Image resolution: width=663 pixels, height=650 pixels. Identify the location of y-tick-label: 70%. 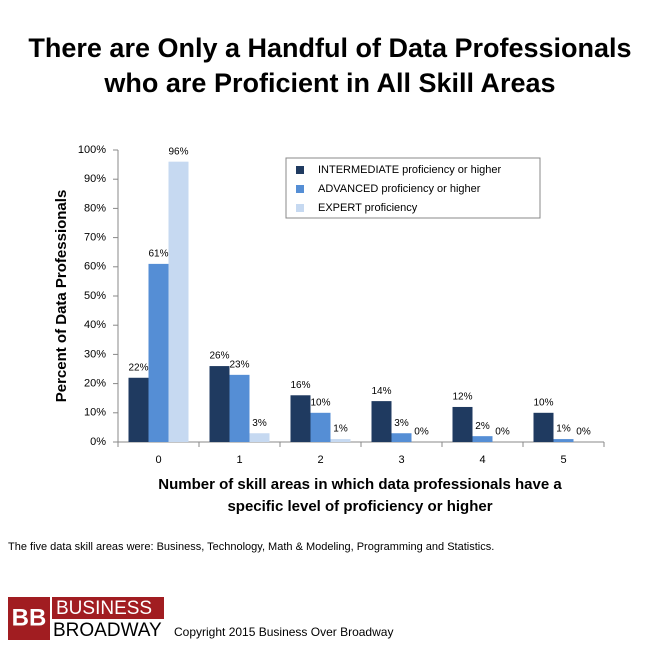
(95, 238).